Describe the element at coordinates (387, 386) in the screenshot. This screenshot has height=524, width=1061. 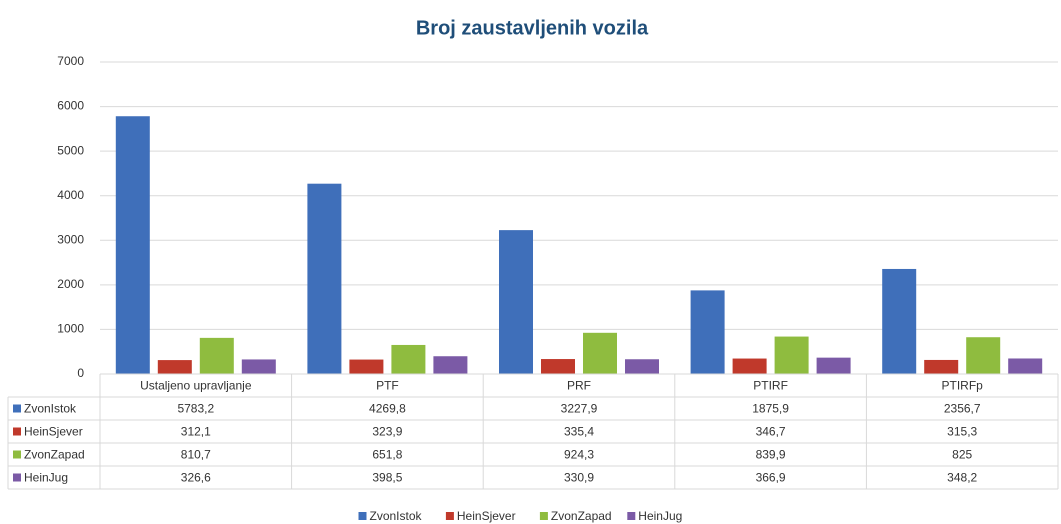
I see `x-tick-label: PTF` at that location.